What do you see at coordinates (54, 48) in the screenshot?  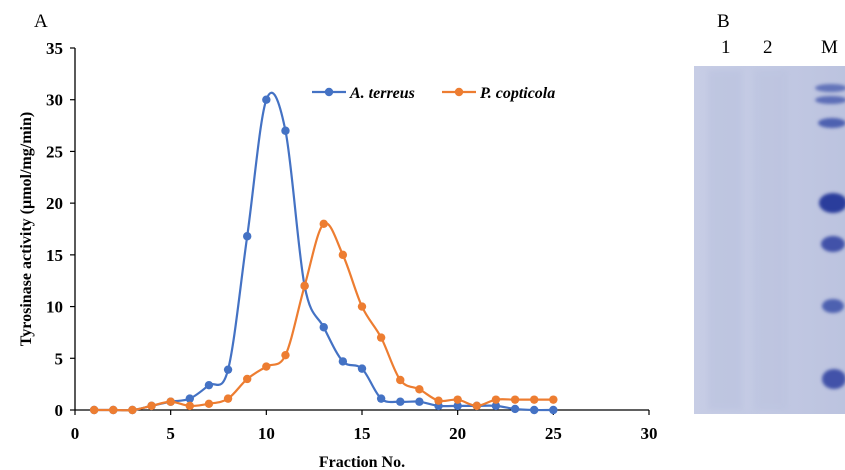 I see `y-tick-label: 35` at bounding box center [54, 48].